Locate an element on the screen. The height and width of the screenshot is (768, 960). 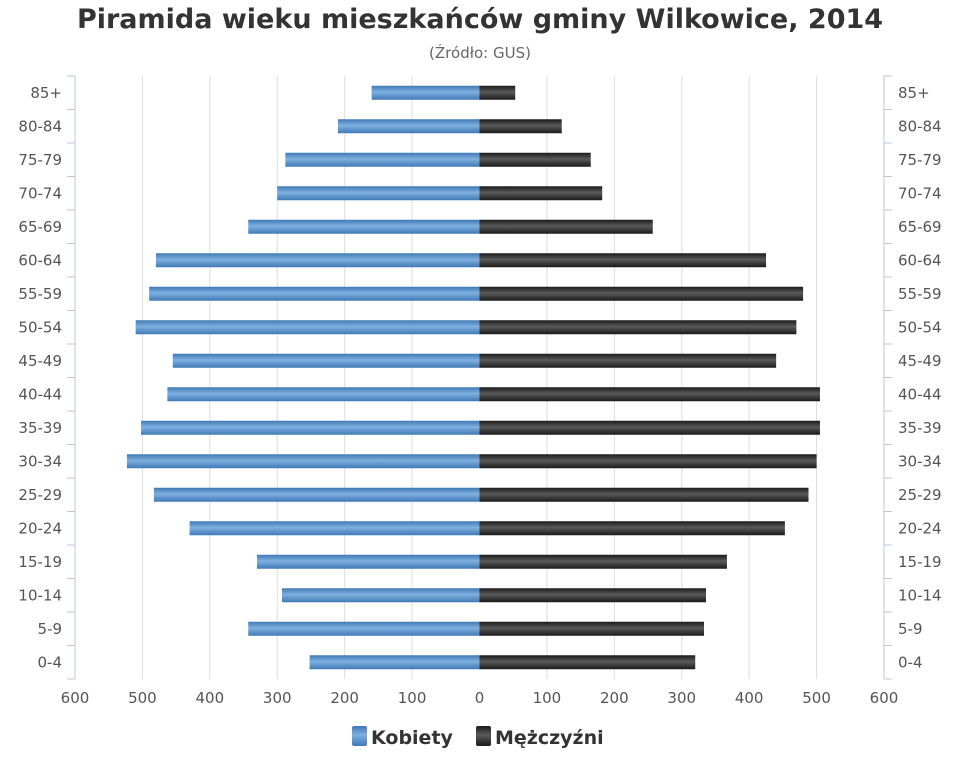
category-label-right: 40-44 is located at coordinates (920, 394).